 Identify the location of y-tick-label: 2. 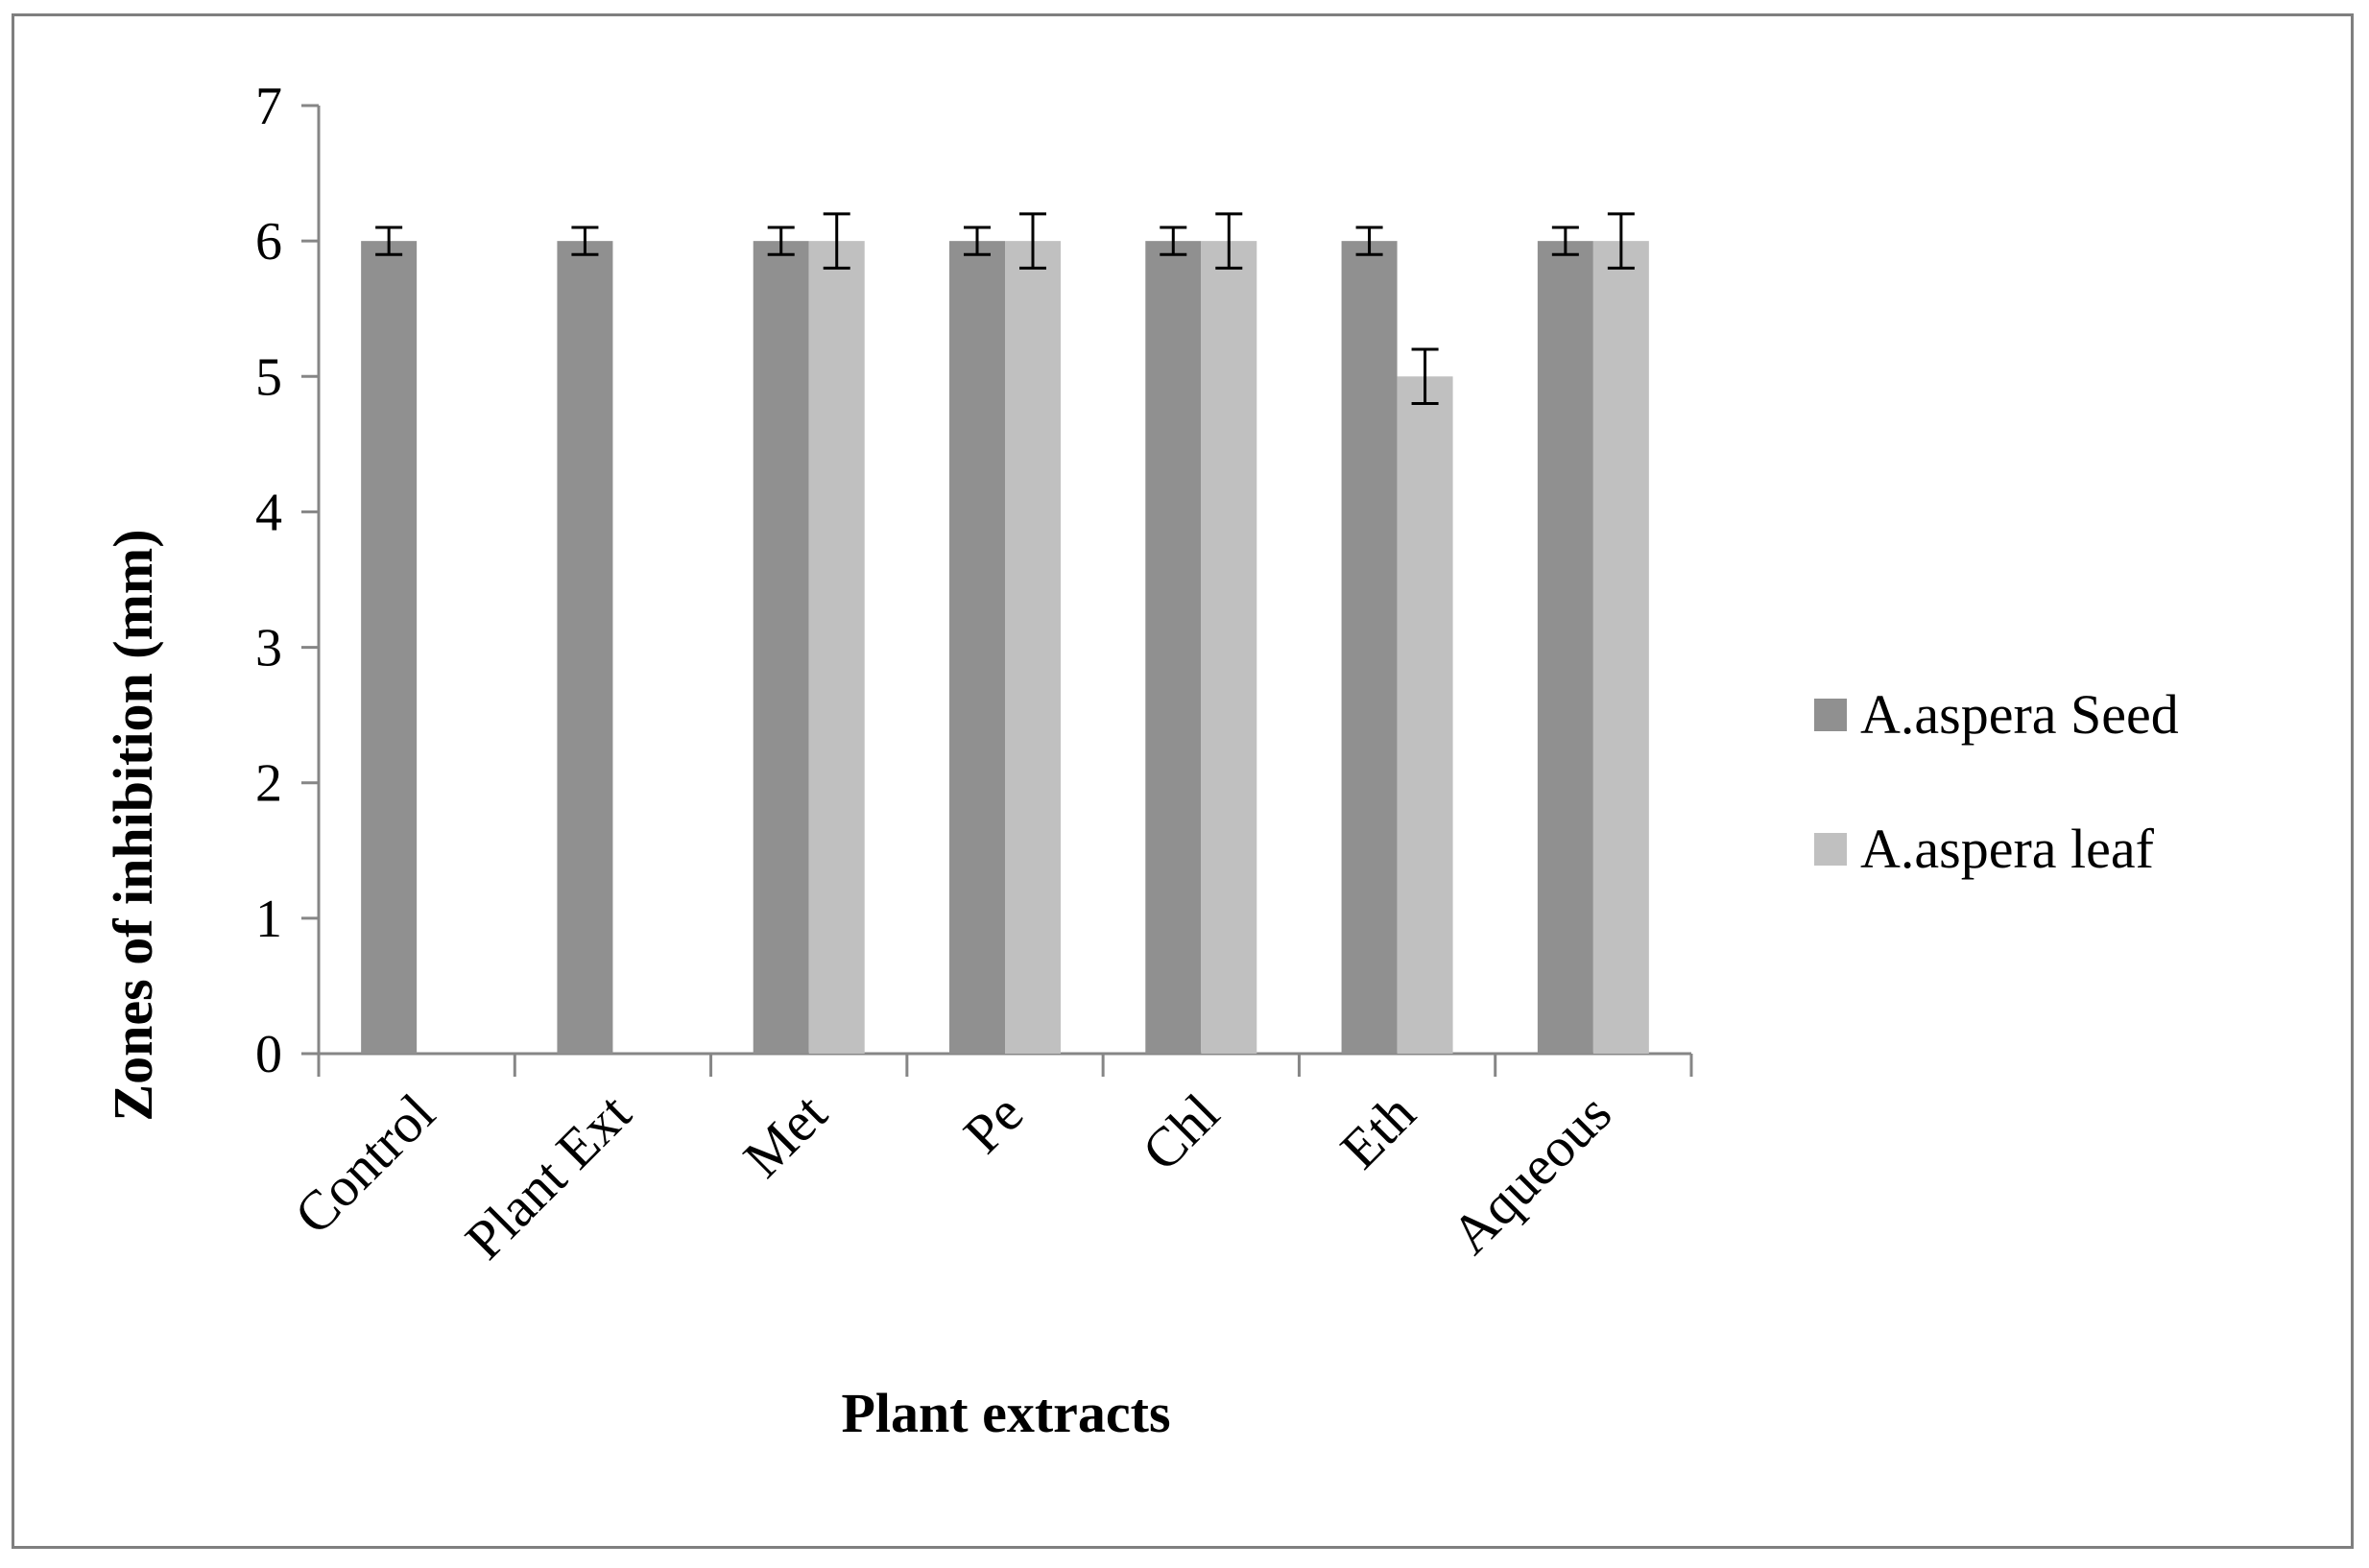
(268, 784).